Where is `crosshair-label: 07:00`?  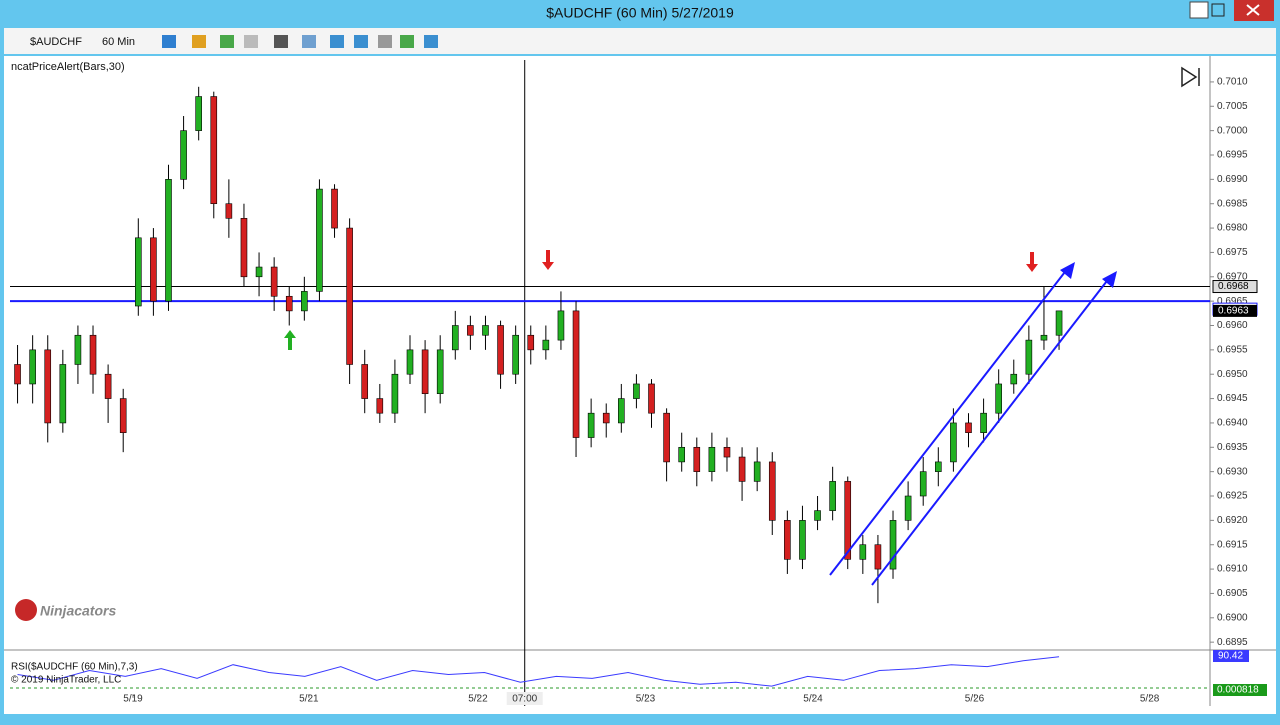 crosshair-label: 07:00 is located at coordinates (524, 699).